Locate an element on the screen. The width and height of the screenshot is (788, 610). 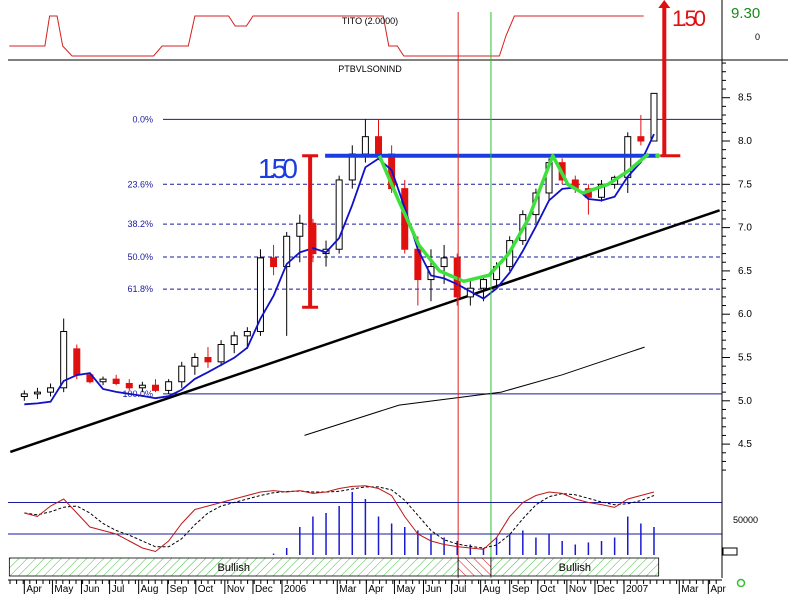
price-axis-label: 5.0 is located at coordinates (745, 401).